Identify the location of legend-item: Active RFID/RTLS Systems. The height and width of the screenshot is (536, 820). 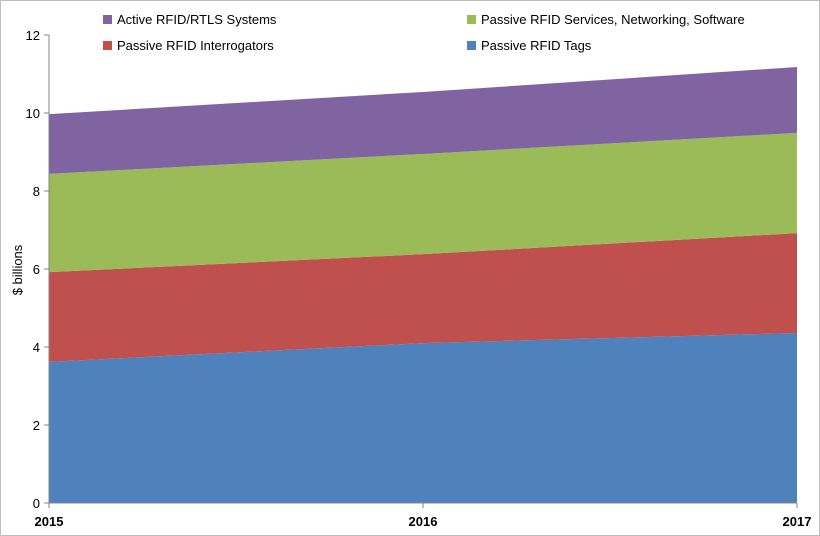
(190, 19).